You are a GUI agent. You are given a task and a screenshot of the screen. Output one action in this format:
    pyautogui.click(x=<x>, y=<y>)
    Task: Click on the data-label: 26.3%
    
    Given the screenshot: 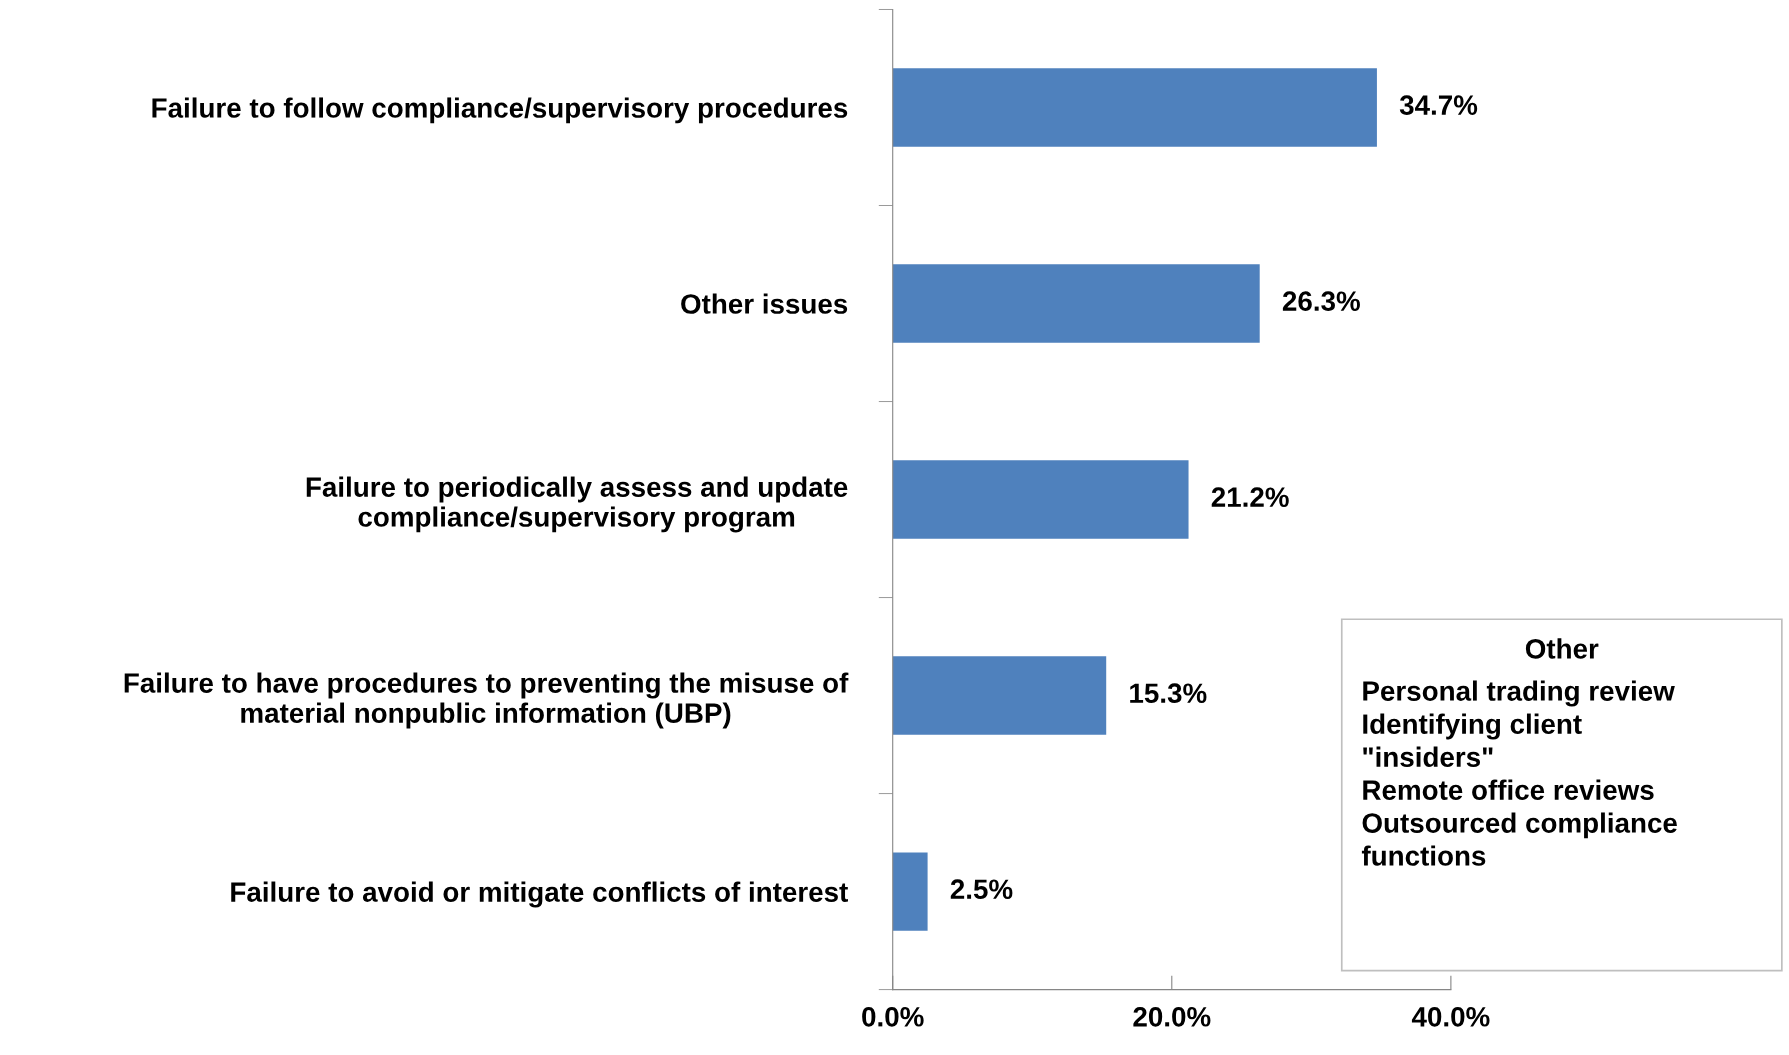 What is the action you would take?
    pyautogui.click(x=1321, y=301)
    